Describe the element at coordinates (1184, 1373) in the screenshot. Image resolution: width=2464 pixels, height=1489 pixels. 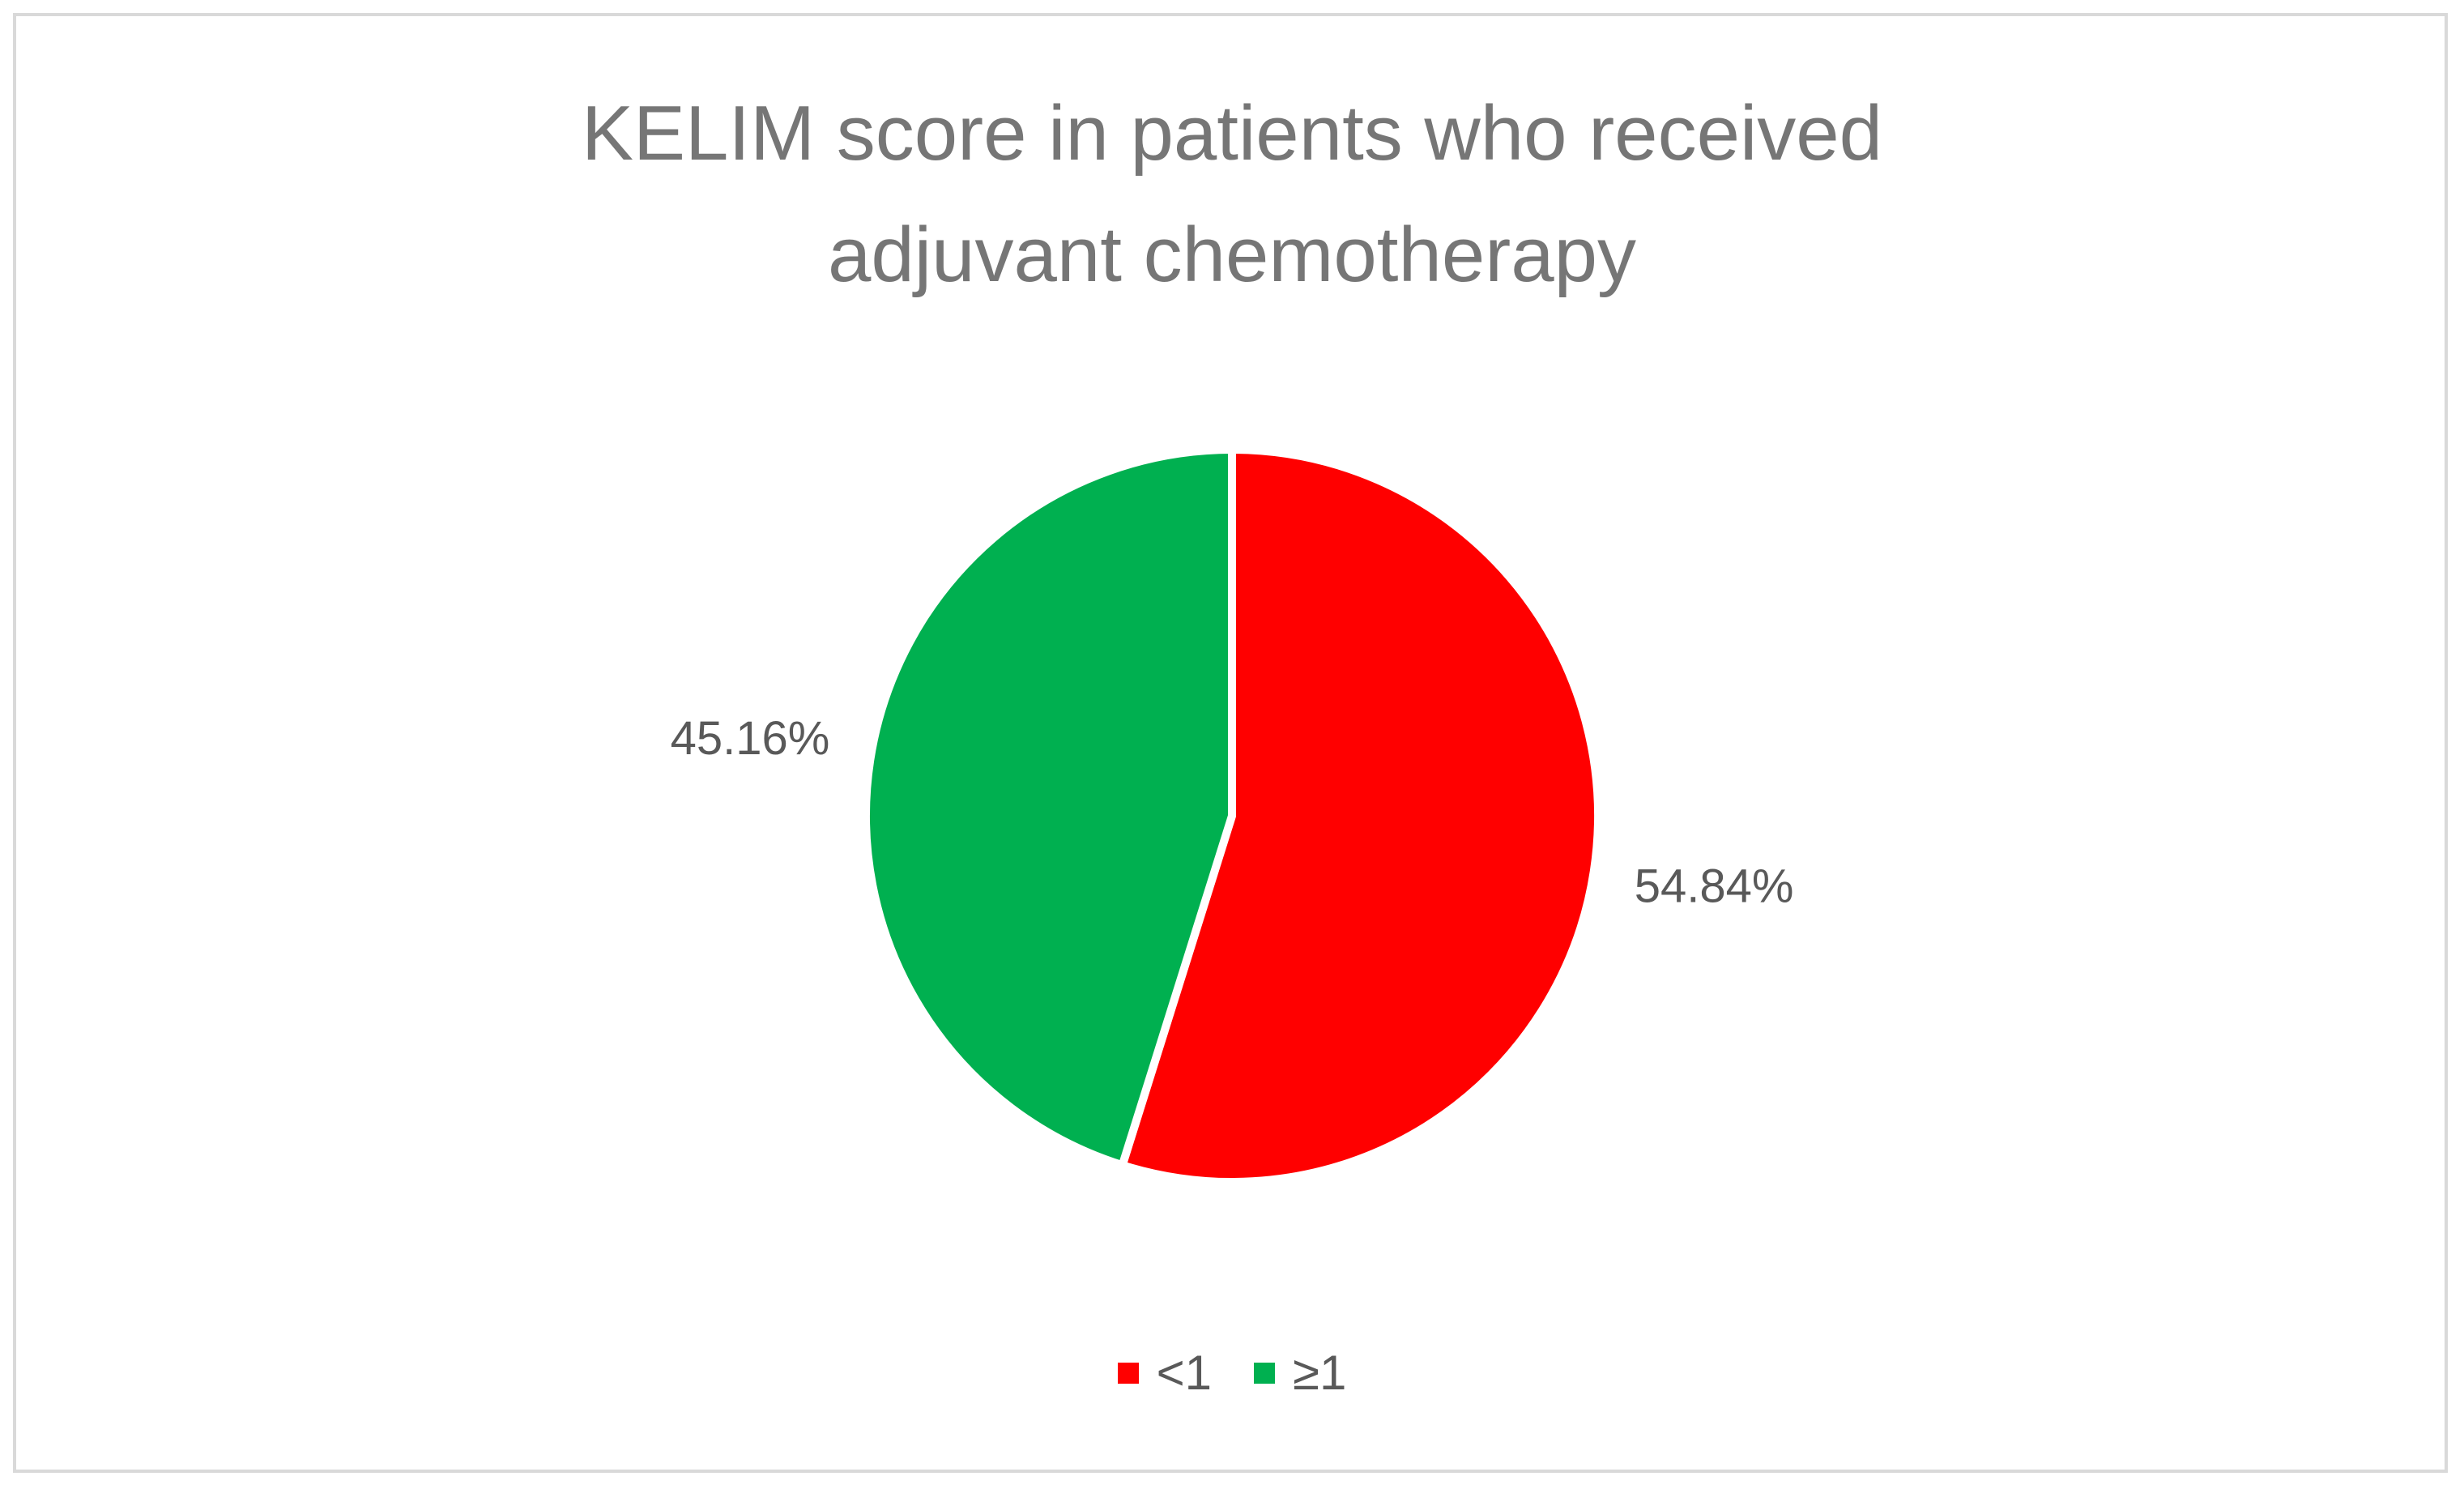
I see `legend-label-lt1: <1` at that location.